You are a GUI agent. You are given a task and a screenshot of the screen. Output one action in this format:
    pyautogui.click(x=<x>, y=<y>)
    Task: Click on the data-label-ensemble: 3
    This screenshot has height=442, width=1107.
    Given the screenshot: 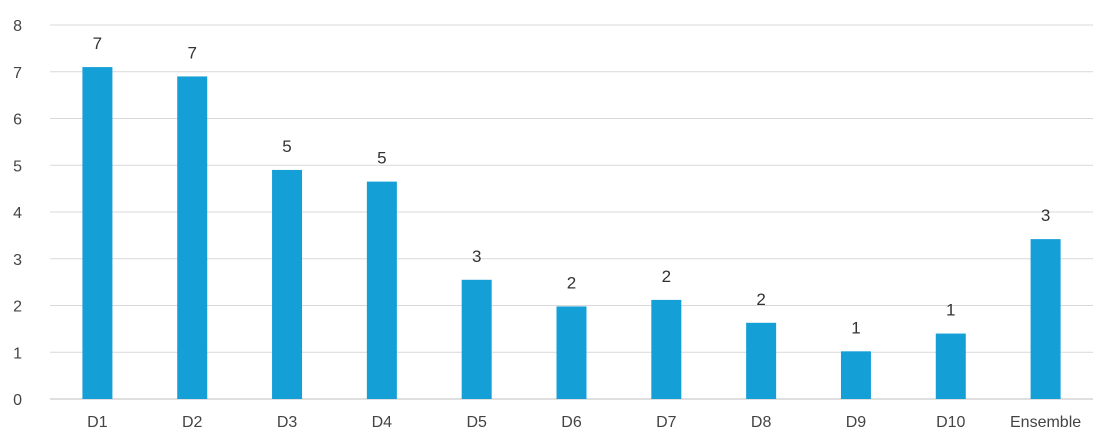 What is the action you would take?
    pyautogui.click(x=1045, y=215)
    